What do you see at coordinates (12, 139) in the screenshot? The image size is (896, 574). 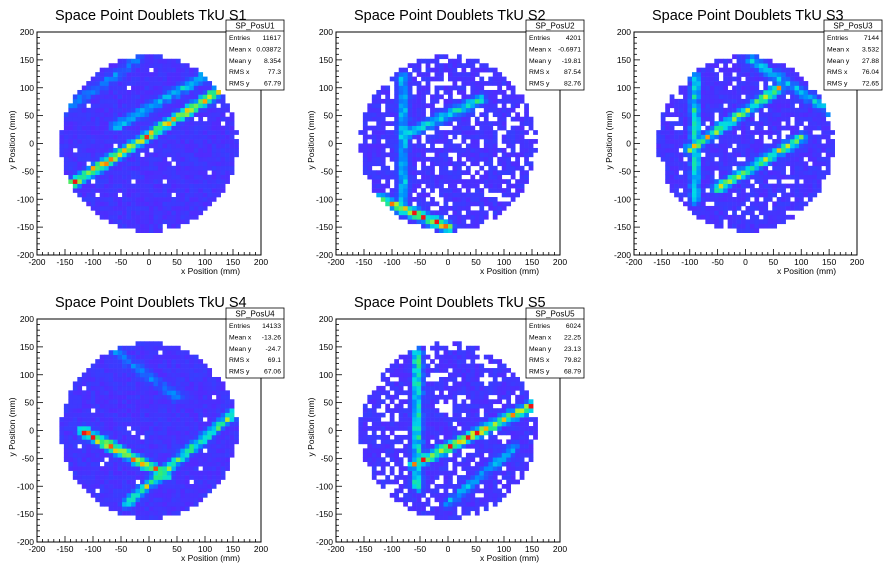 I see `y-axis-label: y Position (mm)` at bounding box center [12, 139].